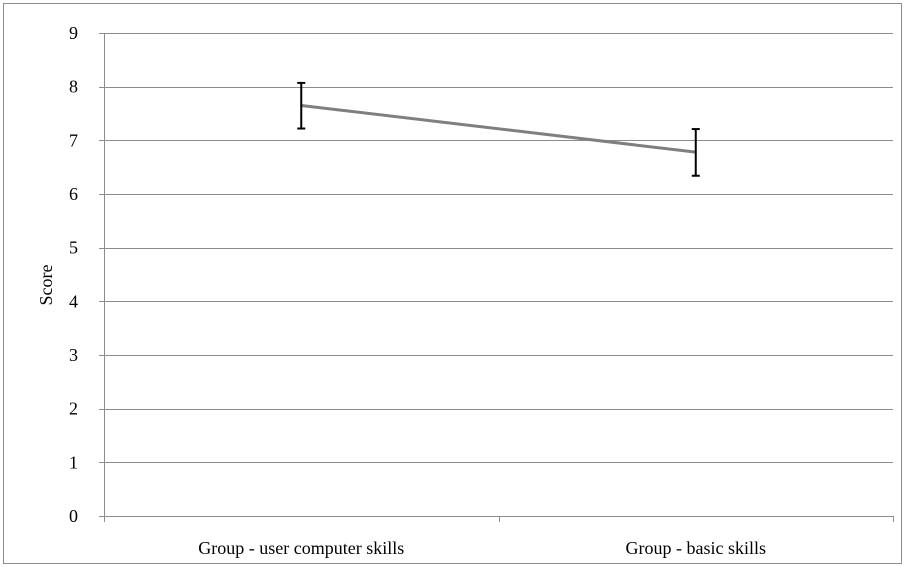 The image size is (904, 567). Describe the element at coordinates (73, 409) in the screenshot. I see `y-tick-label: 2` at that location.